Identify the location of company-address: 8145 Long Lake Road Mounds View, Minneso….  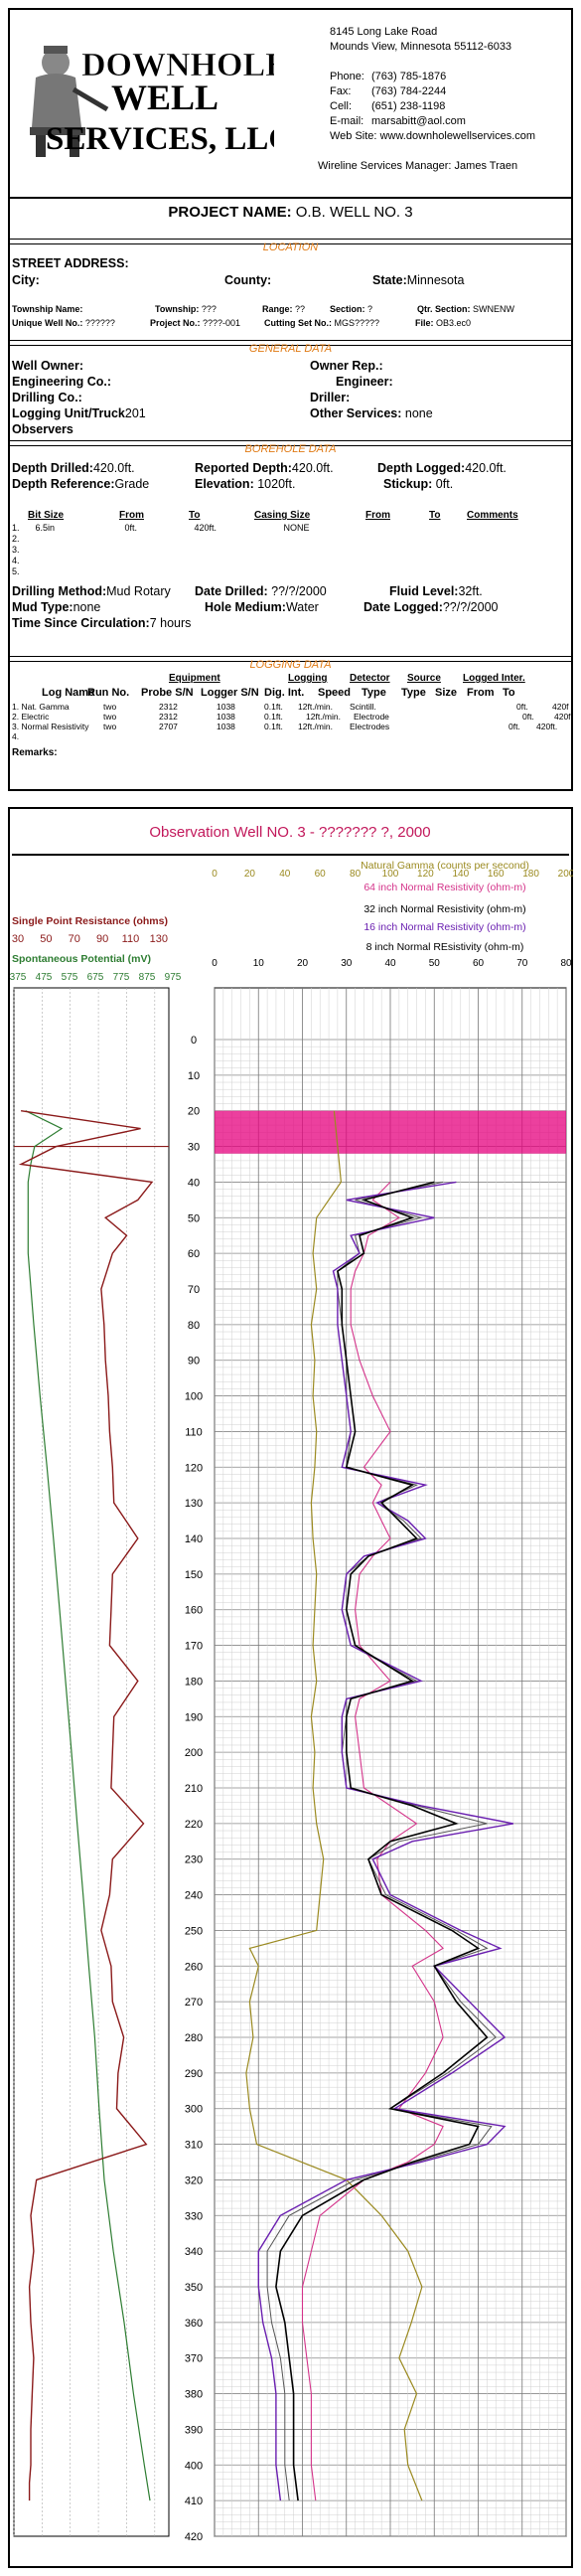
(420, 40).